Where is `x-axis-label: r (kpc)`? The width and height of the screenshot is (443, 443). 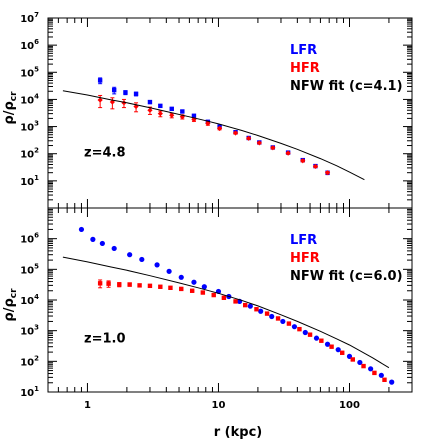
x-axis-label: r (kpc) is located at coordinates (238, 432).